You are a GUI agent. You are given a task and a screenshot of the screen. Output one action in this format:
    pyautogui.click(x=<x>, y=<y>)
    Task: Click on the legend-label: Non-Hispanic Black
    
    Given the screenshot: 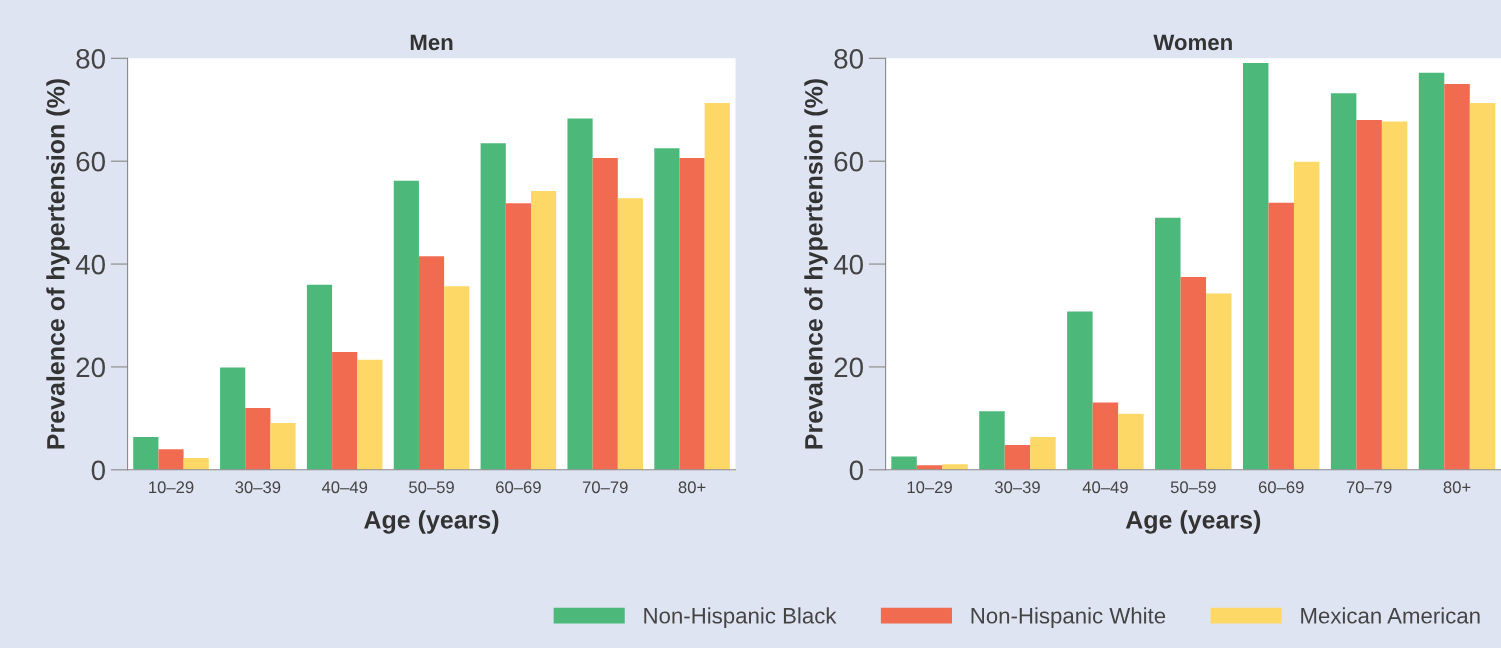 What is the action you would take?
    pyautogui.click(x=740, y=617)
    